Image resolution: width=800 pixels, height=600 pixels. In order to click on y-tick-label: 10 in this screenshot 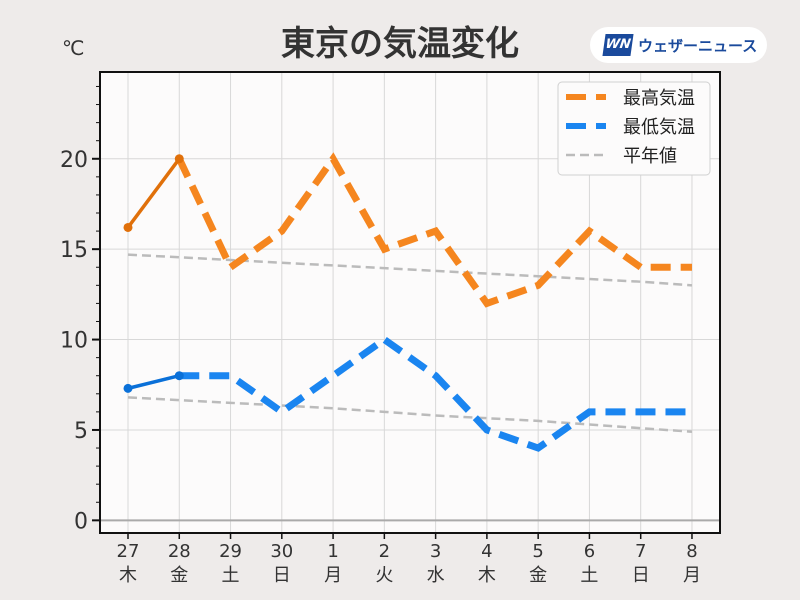, I will do `click(74, 341)`.